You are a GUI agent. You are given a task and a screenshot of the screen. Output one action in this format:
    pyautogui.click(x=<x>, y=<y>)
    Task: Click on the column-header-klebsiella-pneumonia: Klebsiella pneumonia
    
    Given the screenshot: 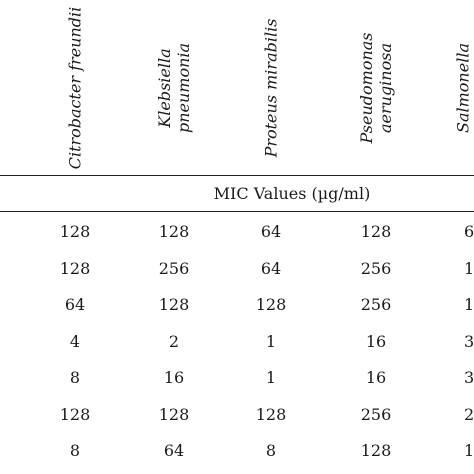 What is the action you would take?
    pyautogui.click(x=174, y=88)
    